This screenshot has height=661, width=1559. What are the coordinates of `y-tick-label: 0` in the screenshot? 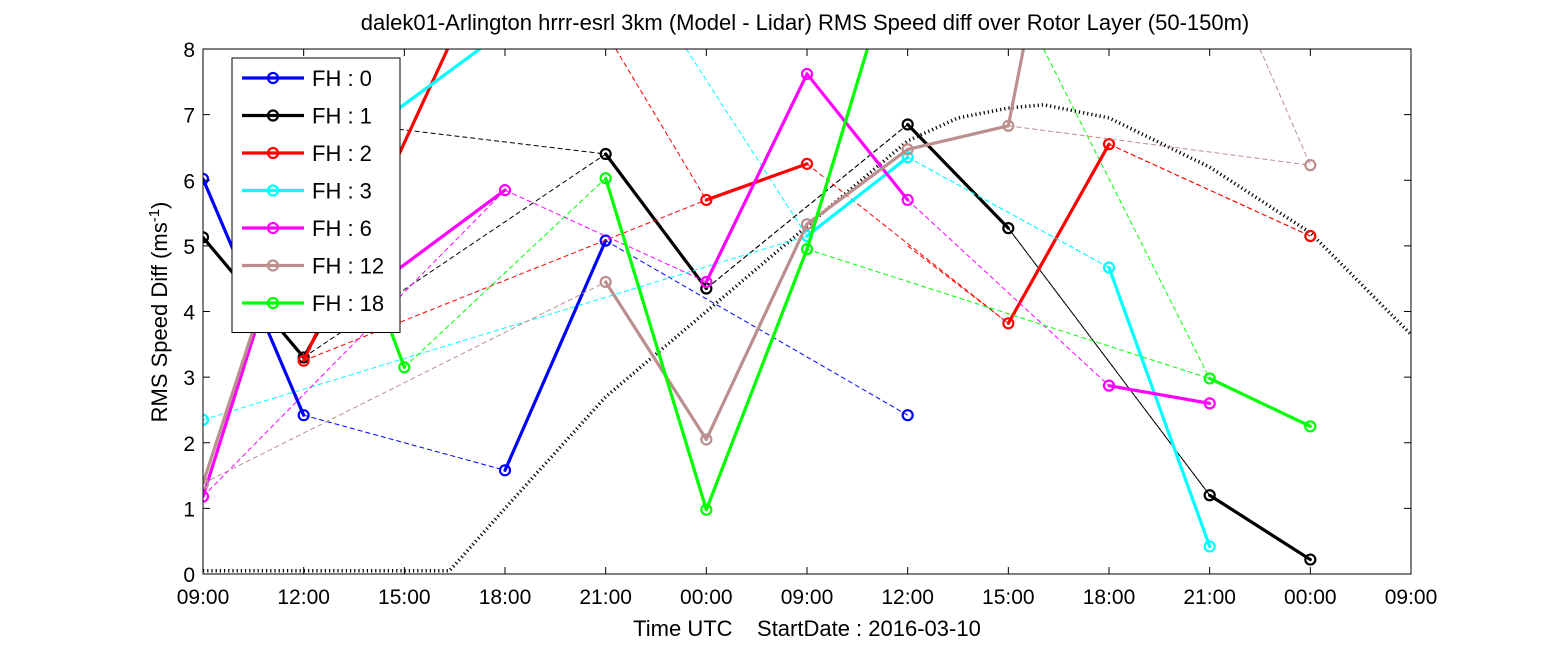 It's located at (189, 575).